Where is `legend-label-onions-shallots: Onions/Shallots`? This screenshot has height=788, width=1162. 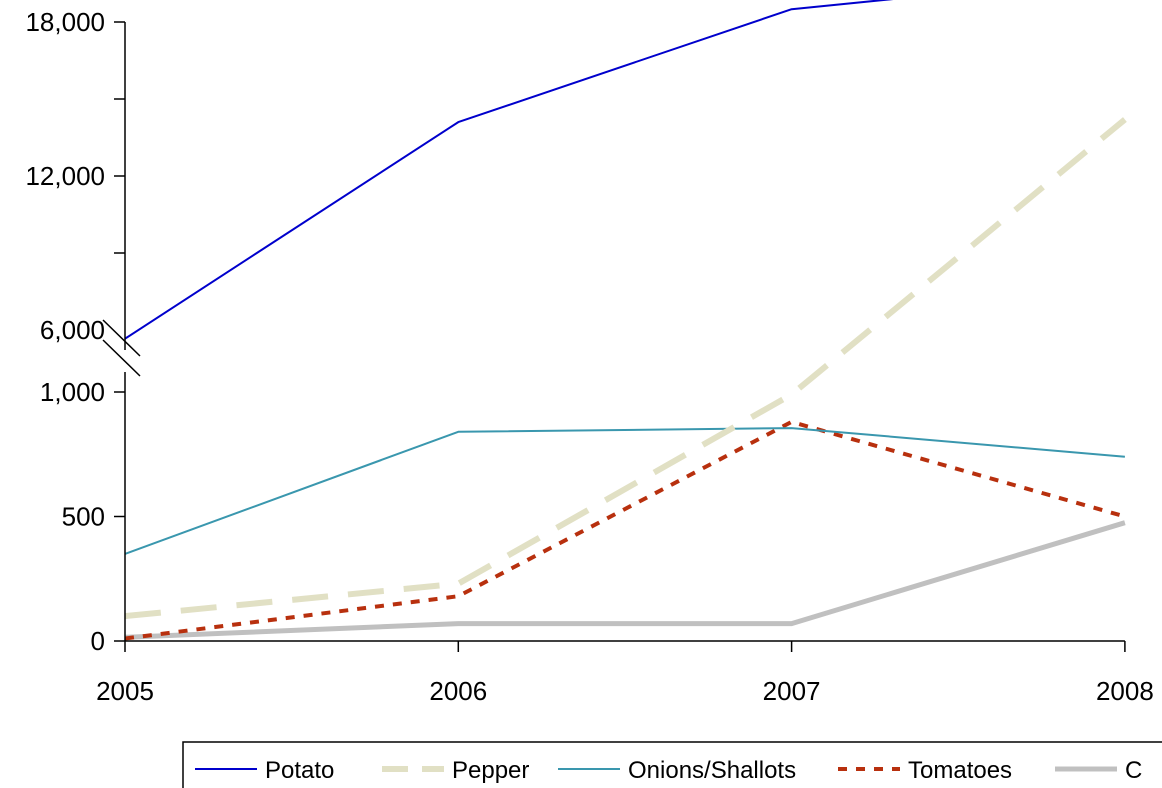
legend-label-onions-shallots: Onions/Shallots is located at coordinates (712, 770).